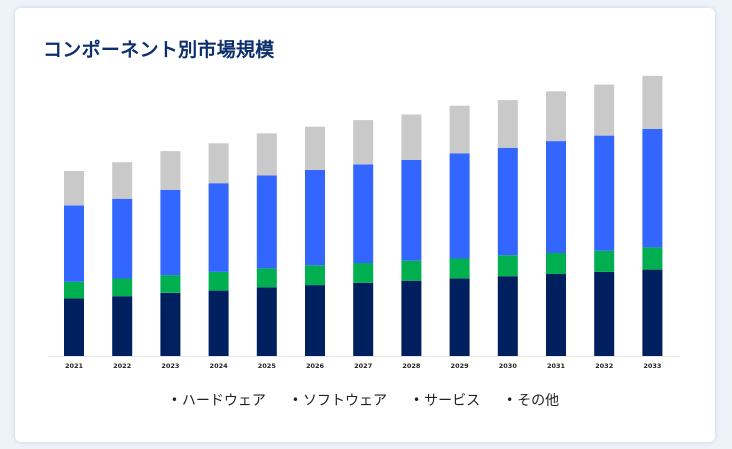 Image resolution: width=732 pixels, height=449 pixels. I want to click on x-tick-label: 2032, so click(604, 366).